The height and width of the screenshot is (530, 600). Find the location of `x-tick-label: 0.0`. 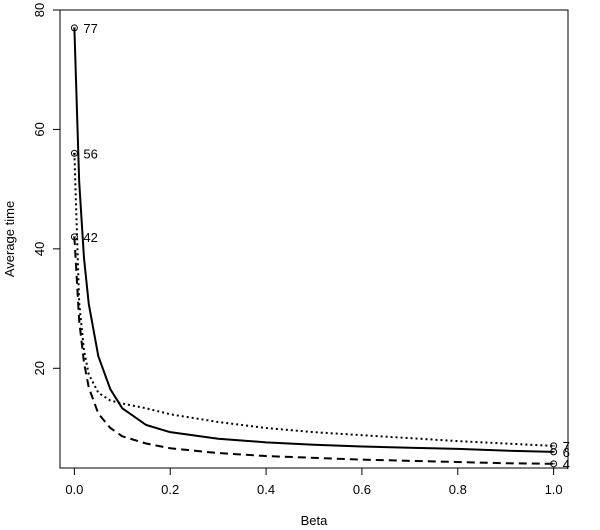

x-tick-label: 0.0 is located at coordinates (74, 489).